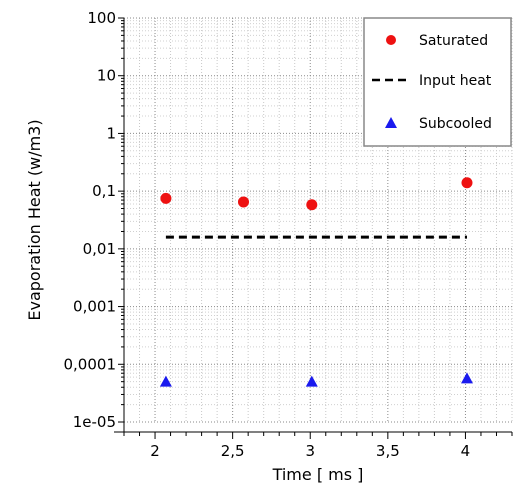 This screenshot has width=521, height=495. I want to click on x-tick-label: 3,5, so click(388, 451).